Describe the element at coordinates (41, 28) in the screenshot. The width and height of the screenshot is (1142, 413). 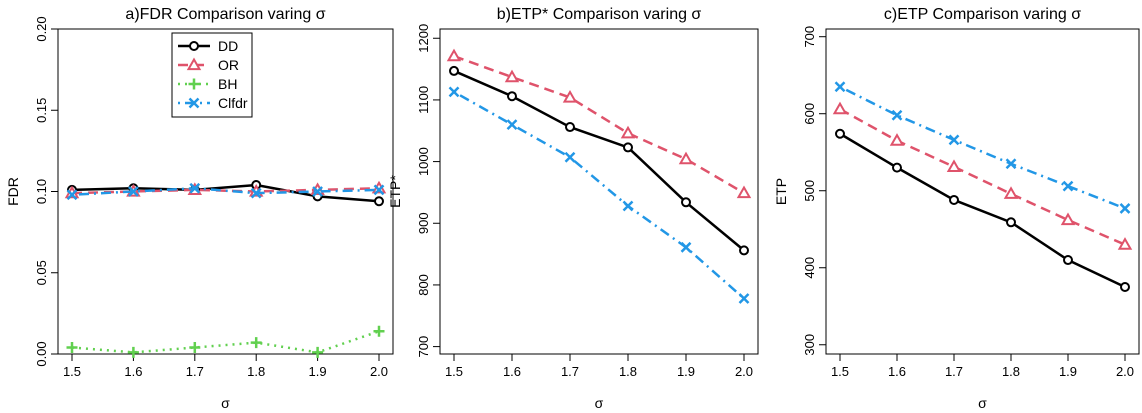
I see `y-tick-label: 0.20` at that location.